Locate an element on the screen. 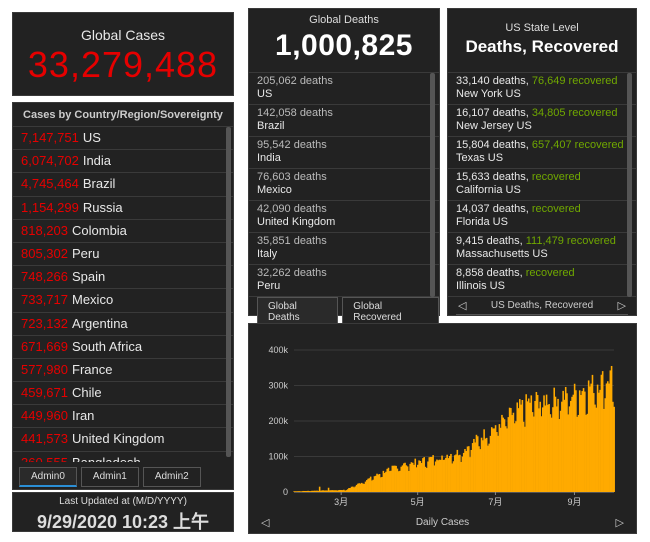 The width and height of the screenshot is (650, 542). country-row: 577,980 France is located at coordinates (123, 371).